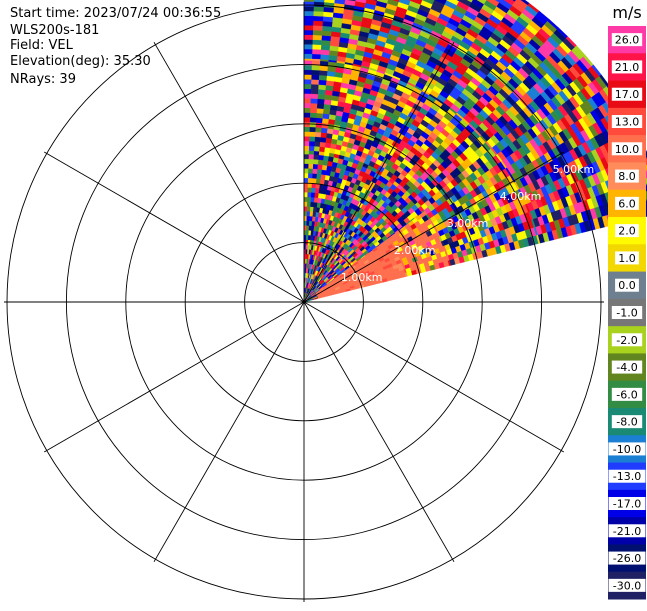  I want to click on colorbar-tick-label: 10.0, so click(627, 149).